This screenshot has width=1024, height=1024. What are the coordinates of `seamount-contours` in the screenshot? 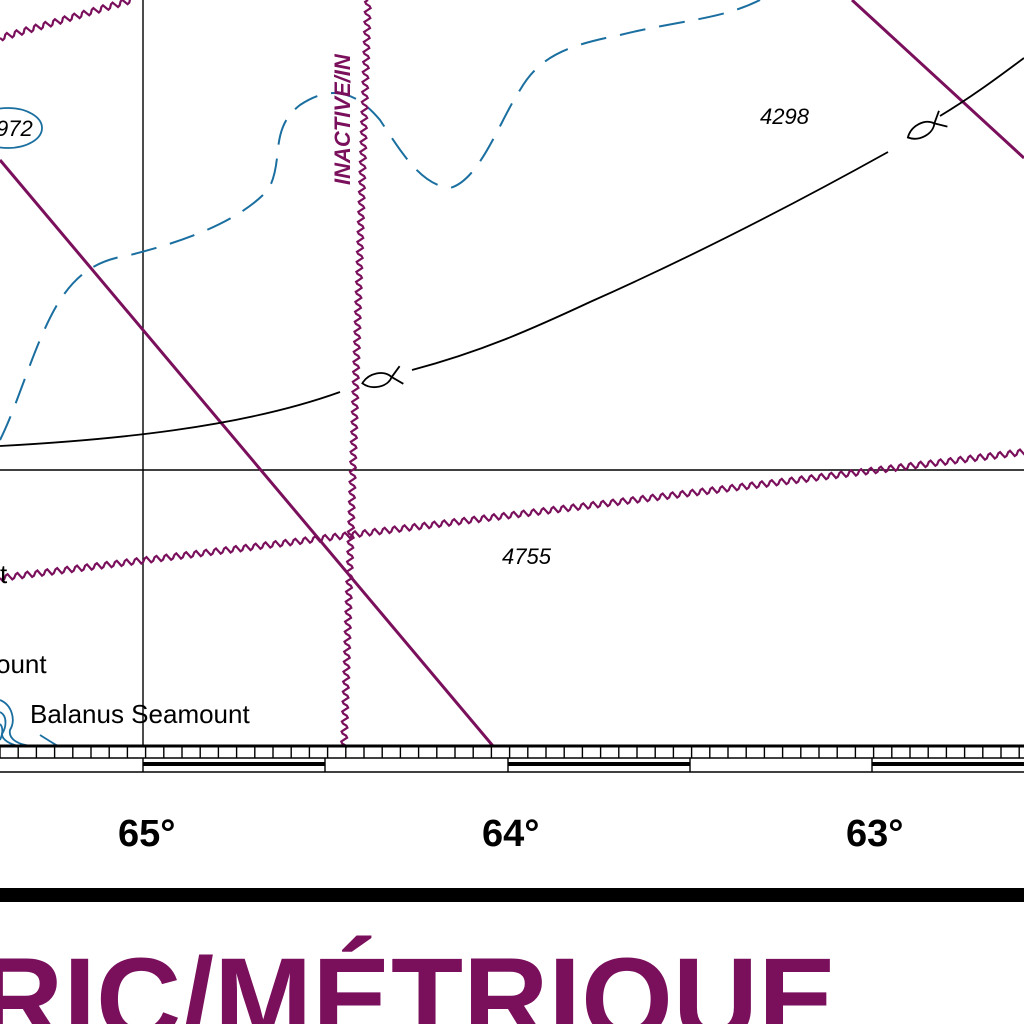 It's located at (29, 723).